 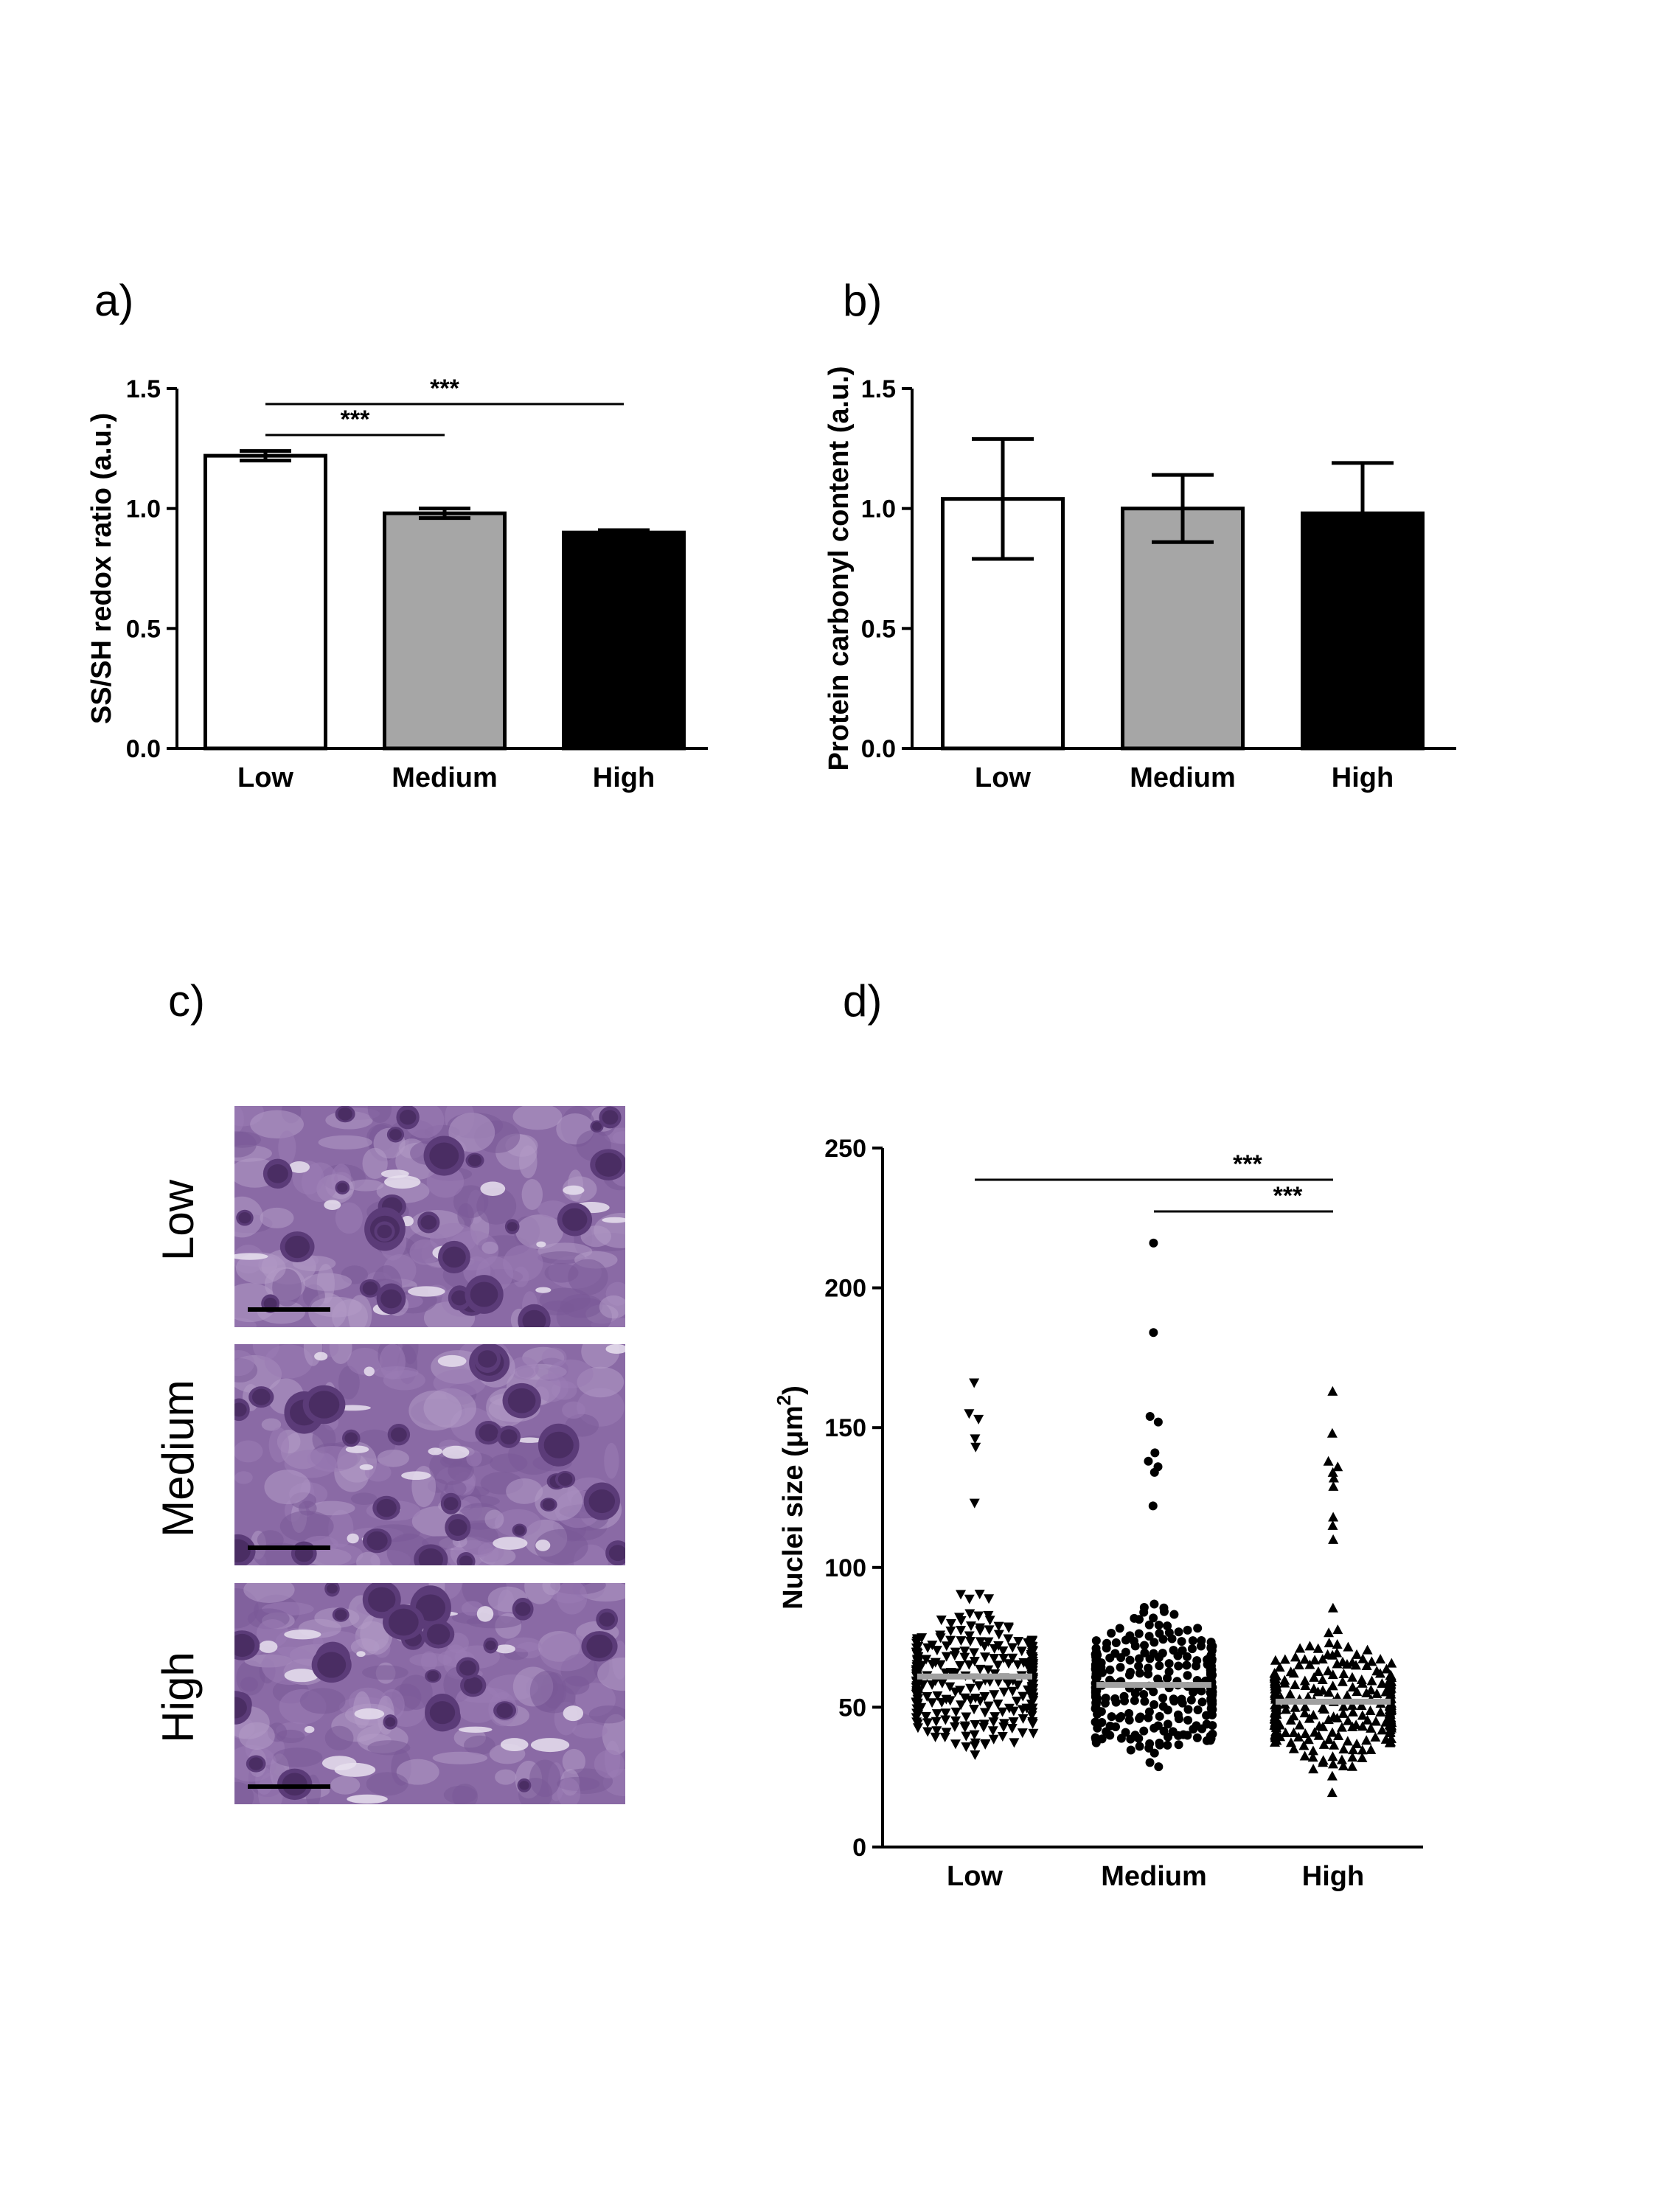 What do you see at coordinates (143, 629) in the screenshot?
I see `y-tick-label: 0.5` at bounding box center [143, 629].